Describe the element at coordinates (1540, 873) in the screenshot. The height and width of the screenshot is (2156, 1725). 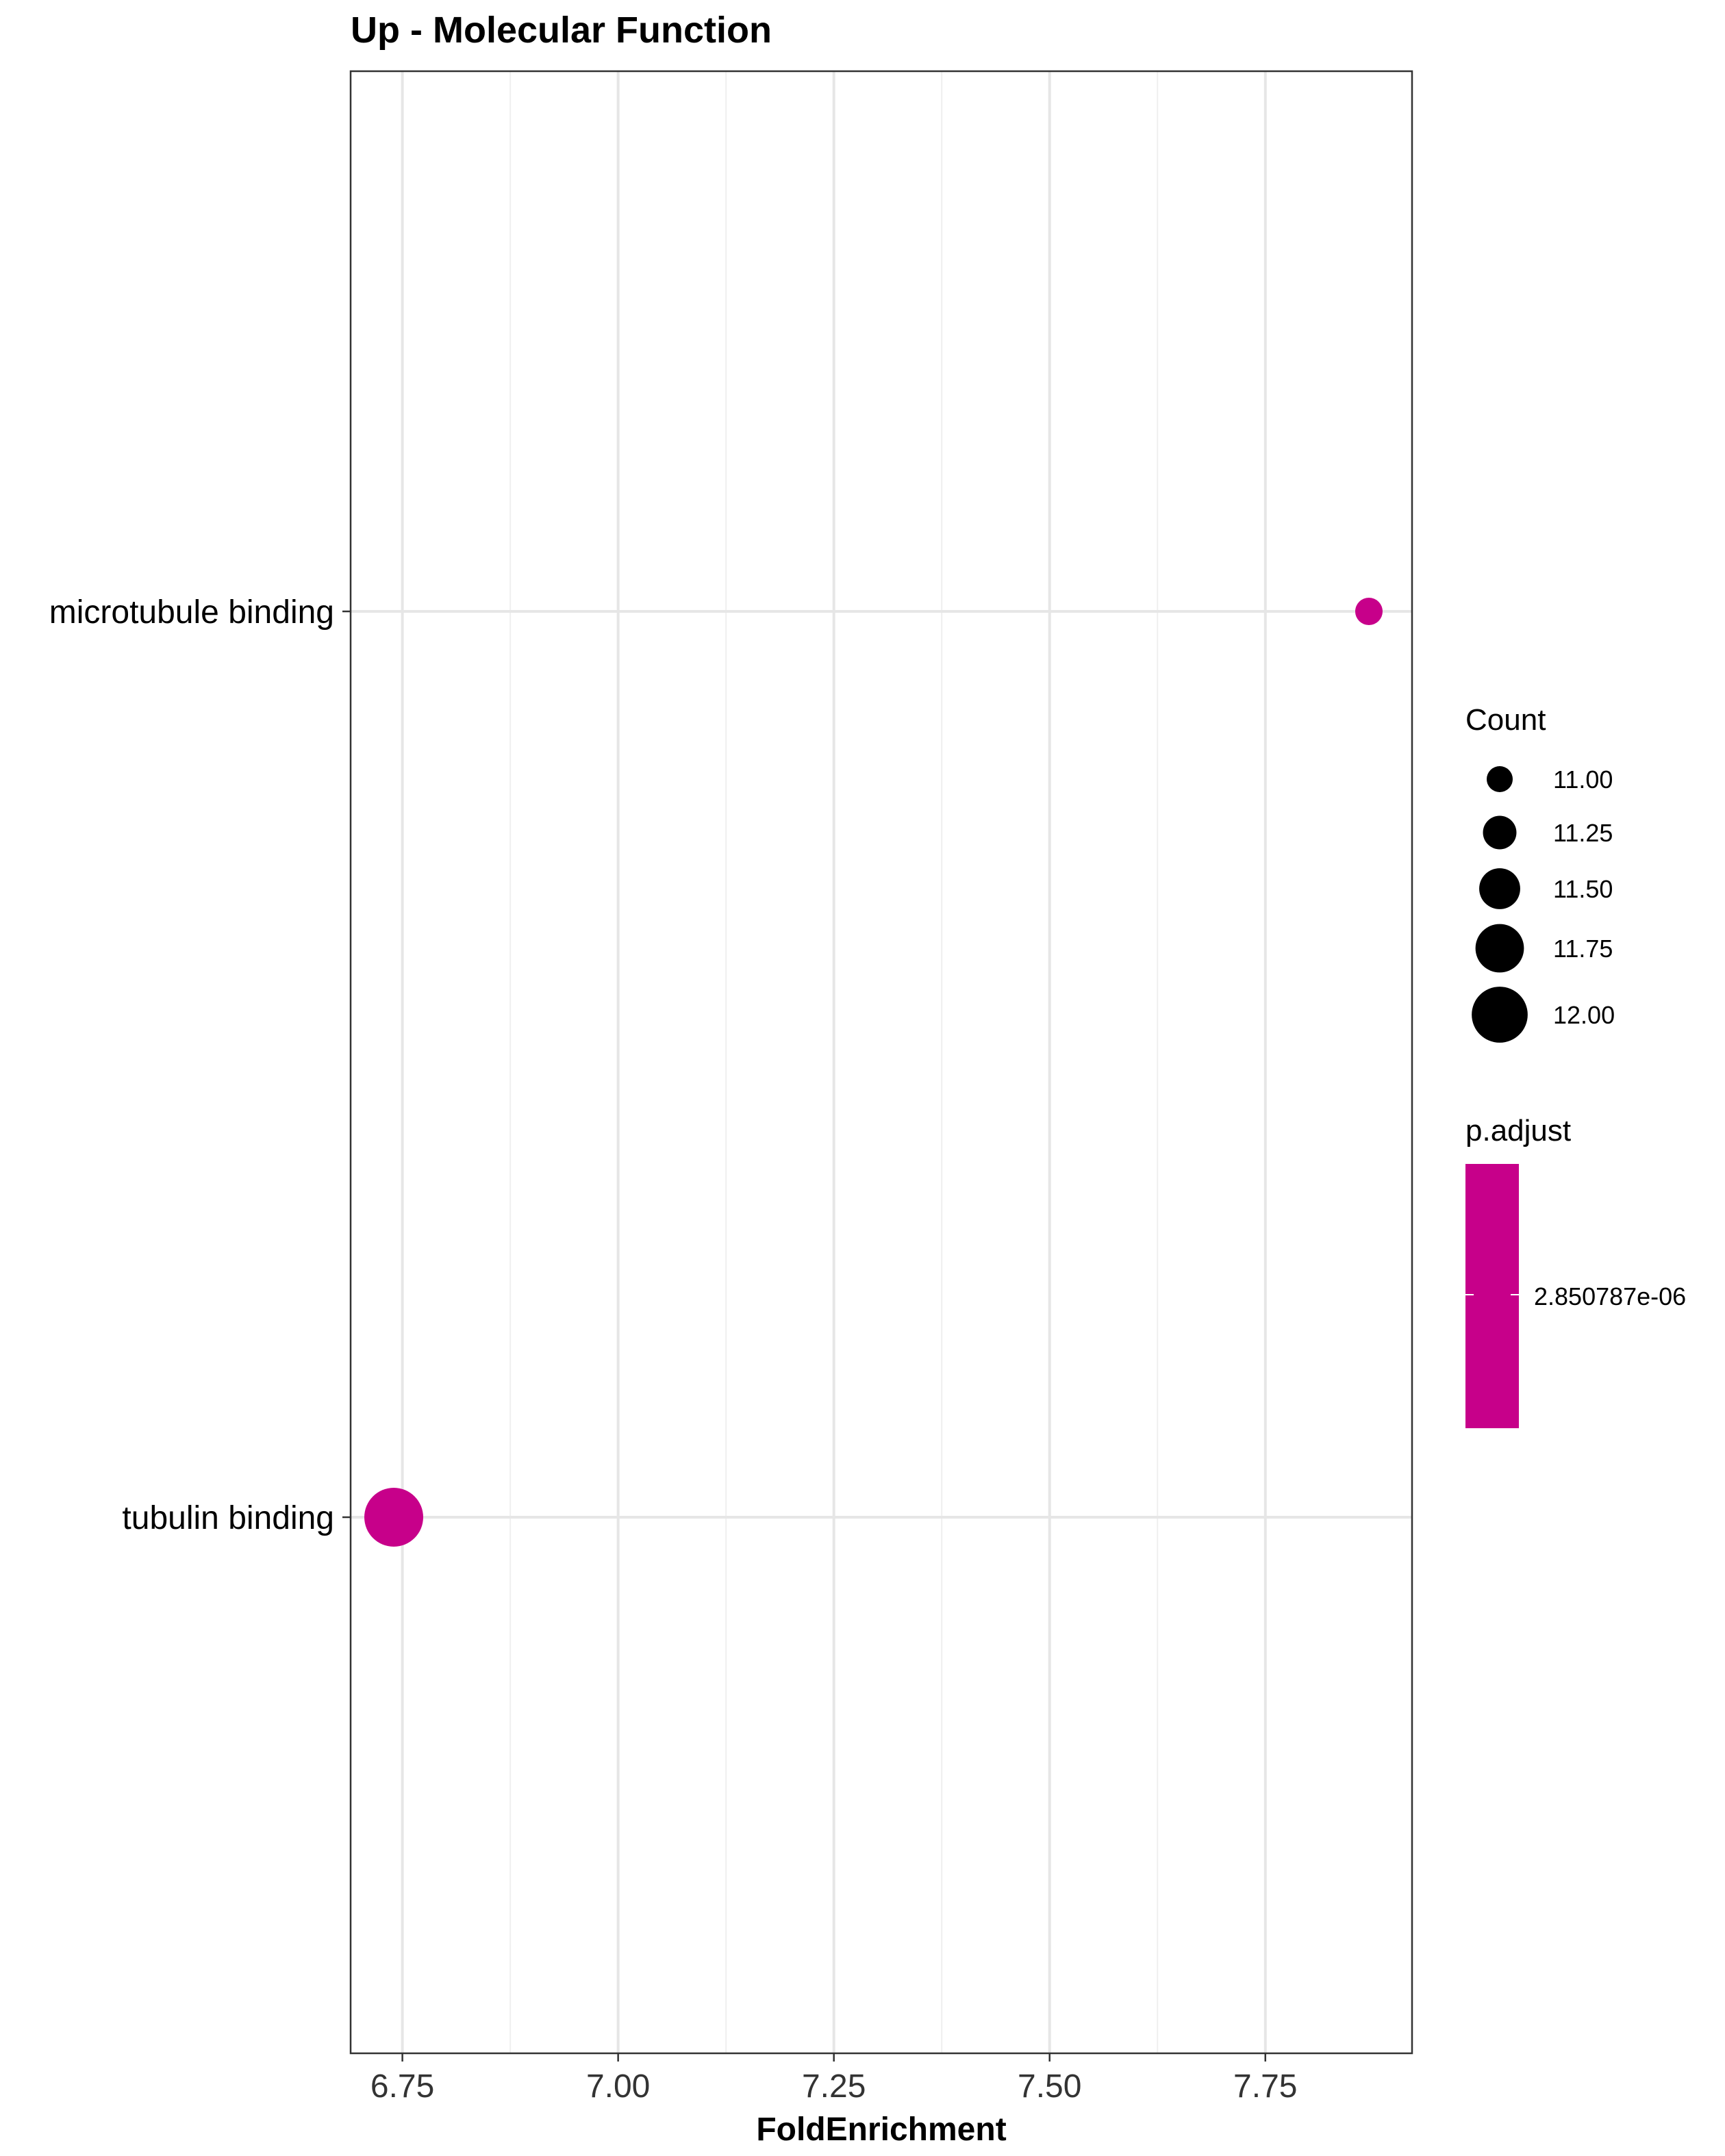
I see `count-legend: Count 11.00 11.25 11.50 11.75 12.00` at that location.